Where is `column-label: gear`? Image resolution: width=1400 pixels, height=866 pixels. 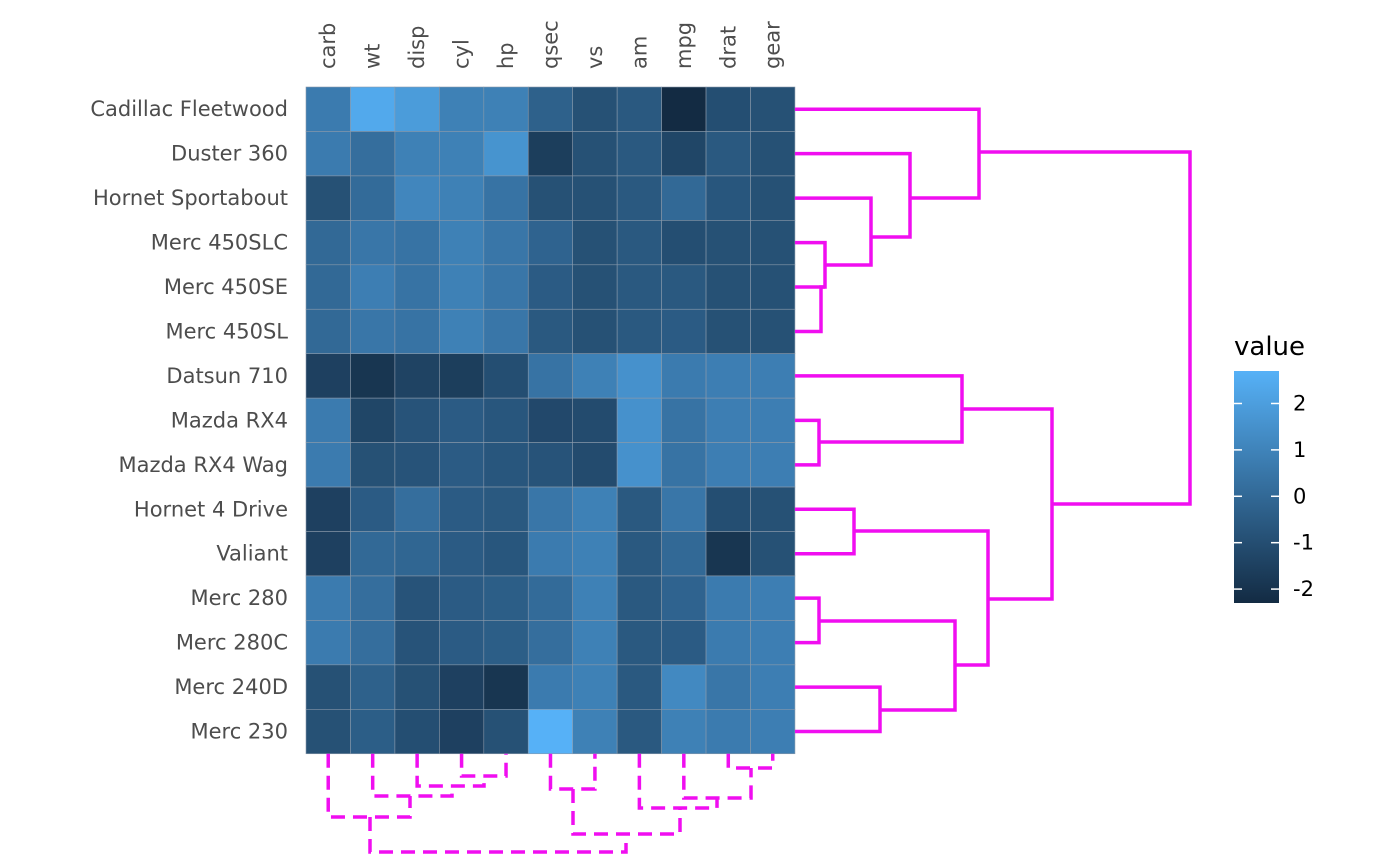 column-label: gear is located at coordinates (773, 45).